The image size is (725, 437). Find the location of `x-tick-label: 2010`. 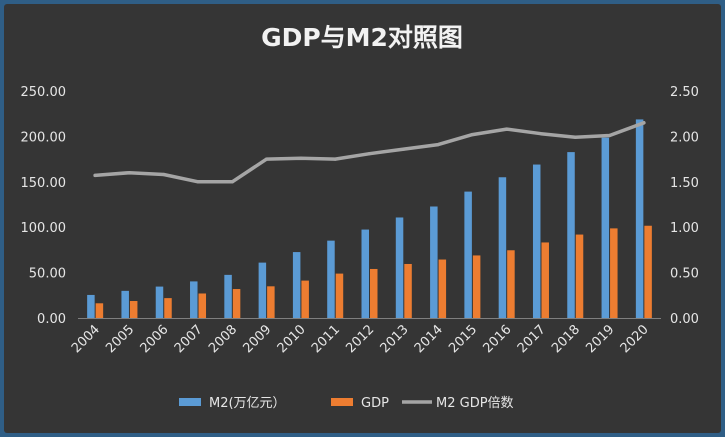

x-tick-label: 2010 is located at coordinates (292, 339).